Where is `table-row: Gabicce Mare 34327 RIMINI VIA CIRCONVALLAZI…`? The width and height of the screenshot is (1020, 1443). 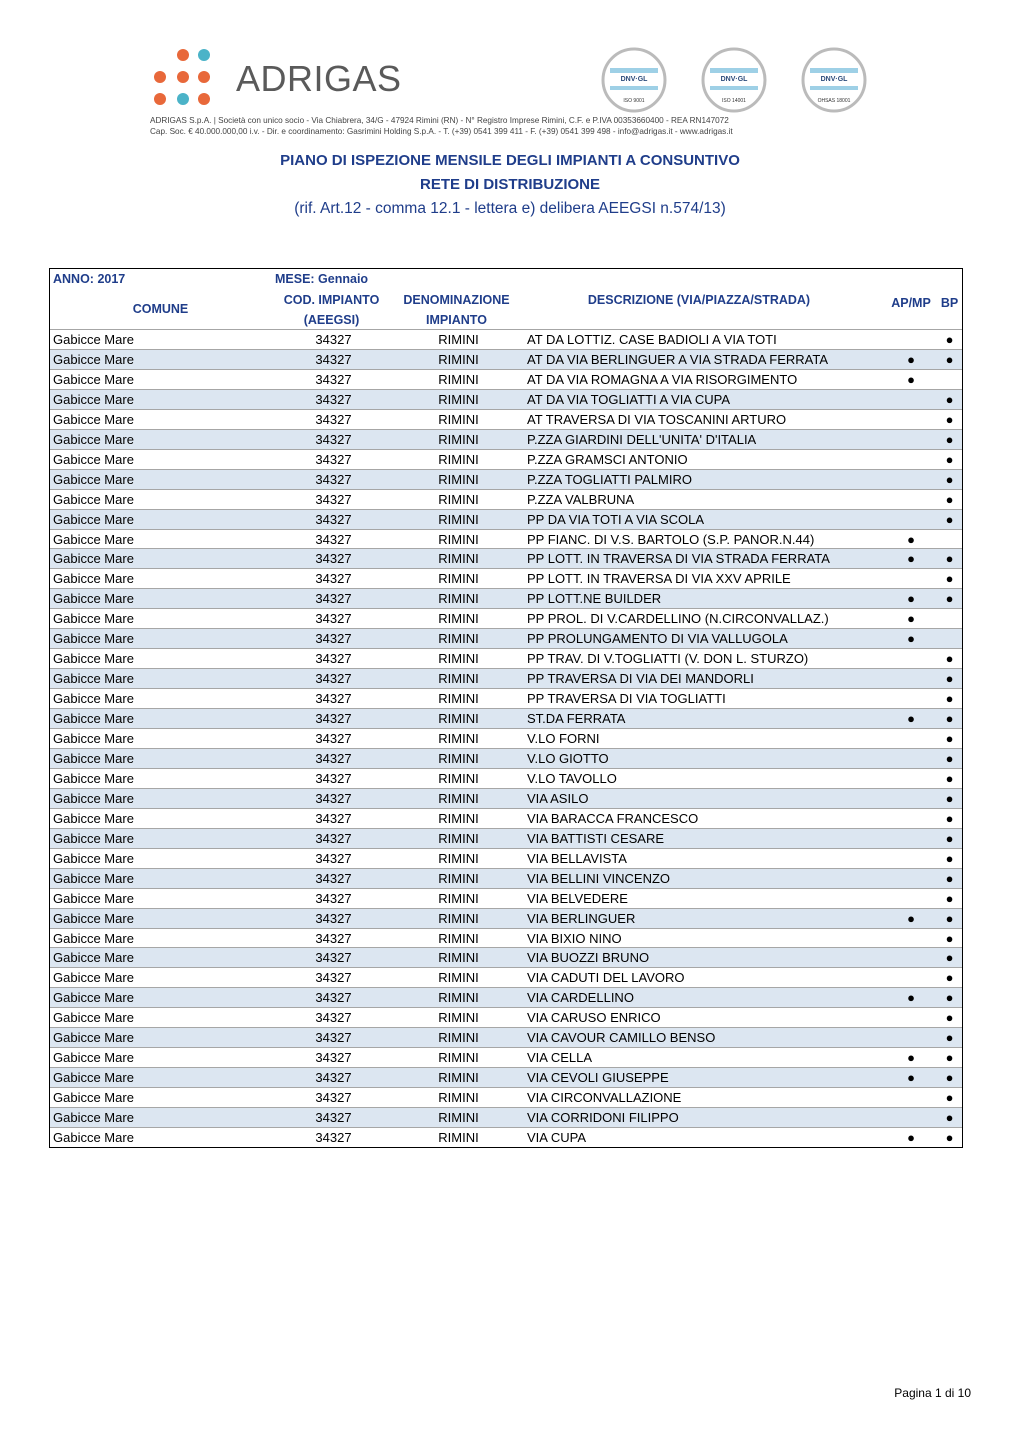 table-row: Gabicce Mare 34327 RIMINI VIA CIRCONVALLAZI… is located at coordinates (506, 1097).